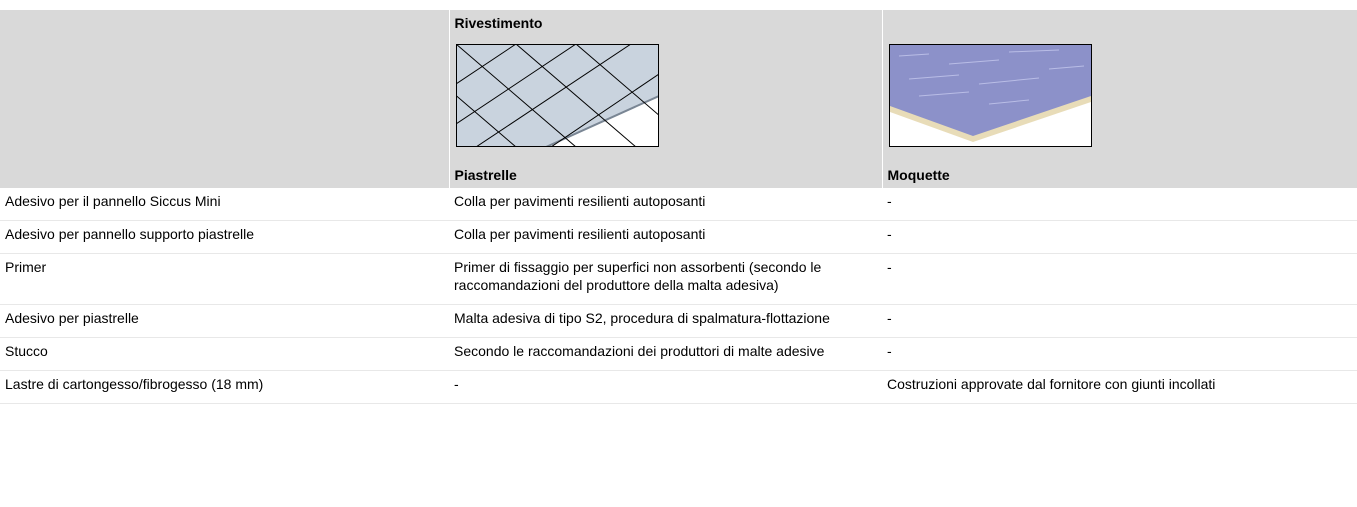 This screenshot has height=507, width=1357. What do you see at coordinates (113, 201) in the screenshot?
I see `cell-text: Adesivo per il pannello Siccus Mini` at bounding box center [113, 201].